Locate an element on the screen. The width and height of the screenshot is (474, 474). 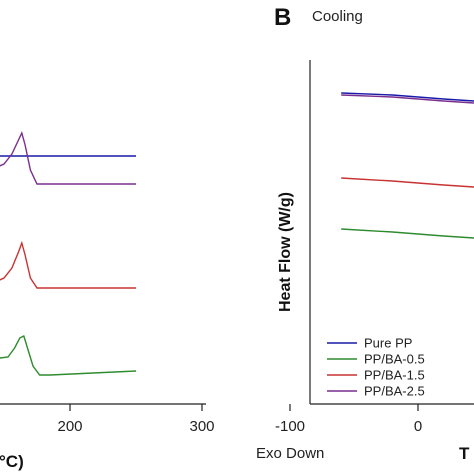
panel-b-x-axis-title: T is located at coordinates (464, 453).